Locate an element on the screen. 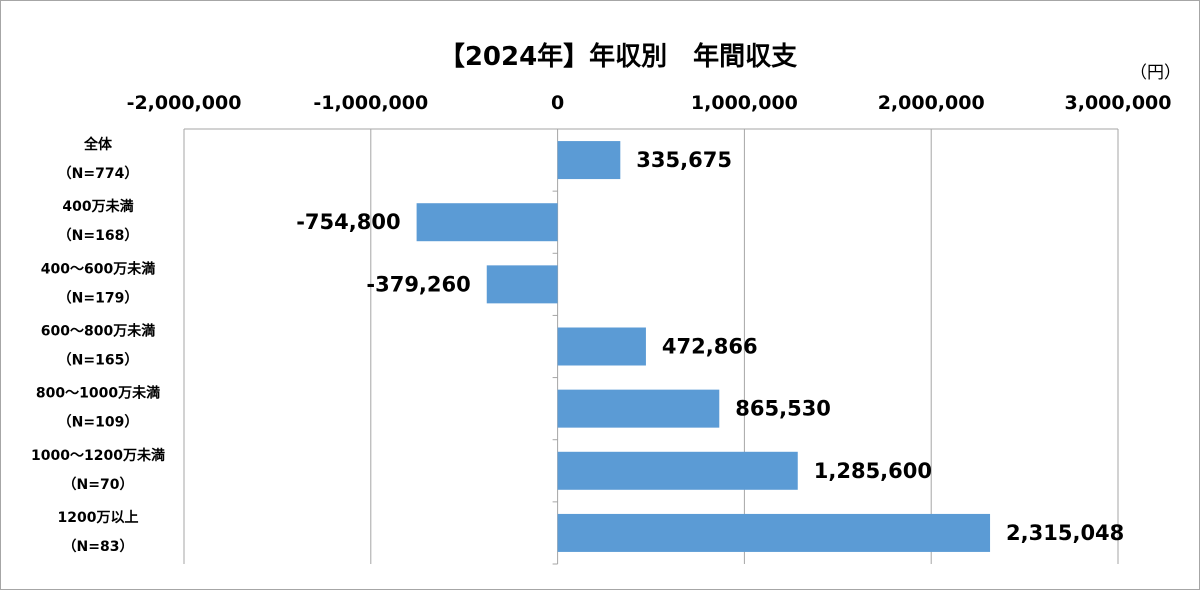  category-count: （N=109） is located at coordinates (98, 423).